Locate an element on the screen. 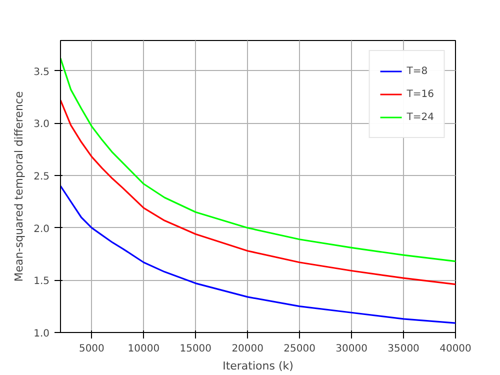 The image size is (500, 375). legend-label: T=8 is located at coordinates (417, 71).